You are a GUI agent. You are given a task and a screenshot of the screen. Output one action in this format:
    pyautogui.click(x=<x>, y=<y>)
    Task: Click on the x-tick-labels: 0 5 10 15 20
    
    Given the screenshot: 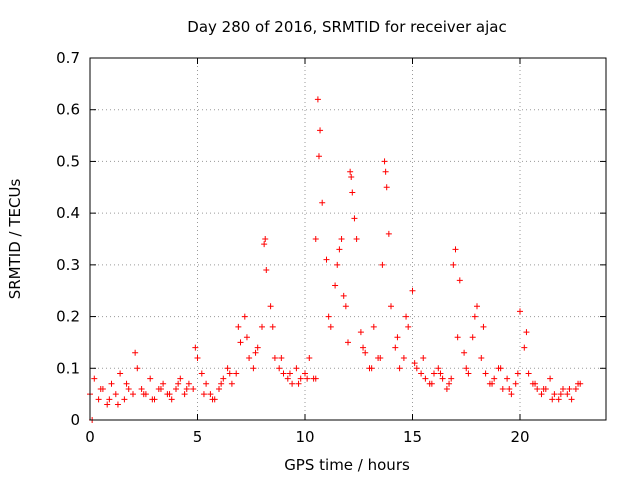 What is the action you would take?
    pyautogui.click(x=307, y=437)
    